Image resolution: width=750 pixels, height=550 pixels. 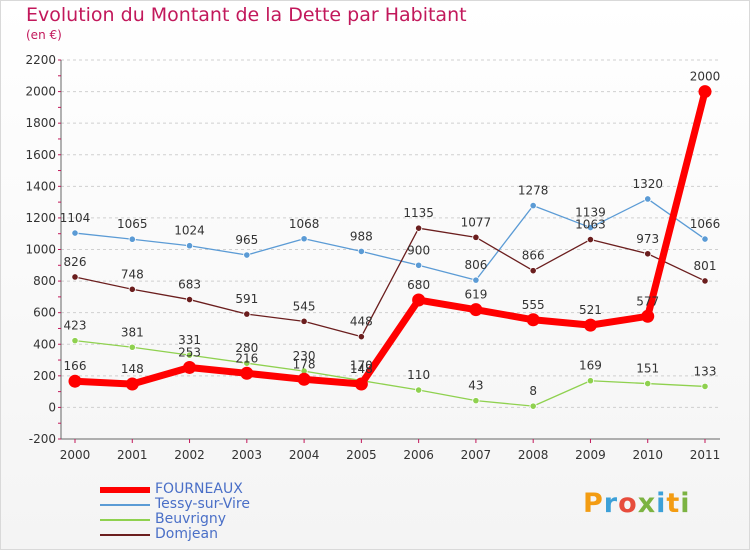 What do you see at coordinates (40, 155) in the screenshot?
I see `y-tick-label: 1600` at bounding box center [40, 155].